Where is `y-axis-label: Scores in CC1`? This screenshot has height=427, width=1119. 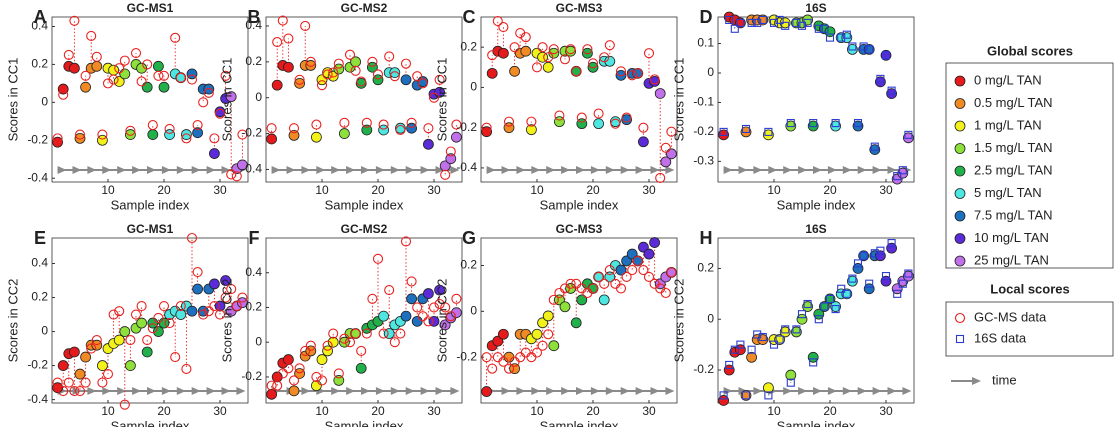
y-axis-label: Scores in CC1 is located at coordinates (678, 100).